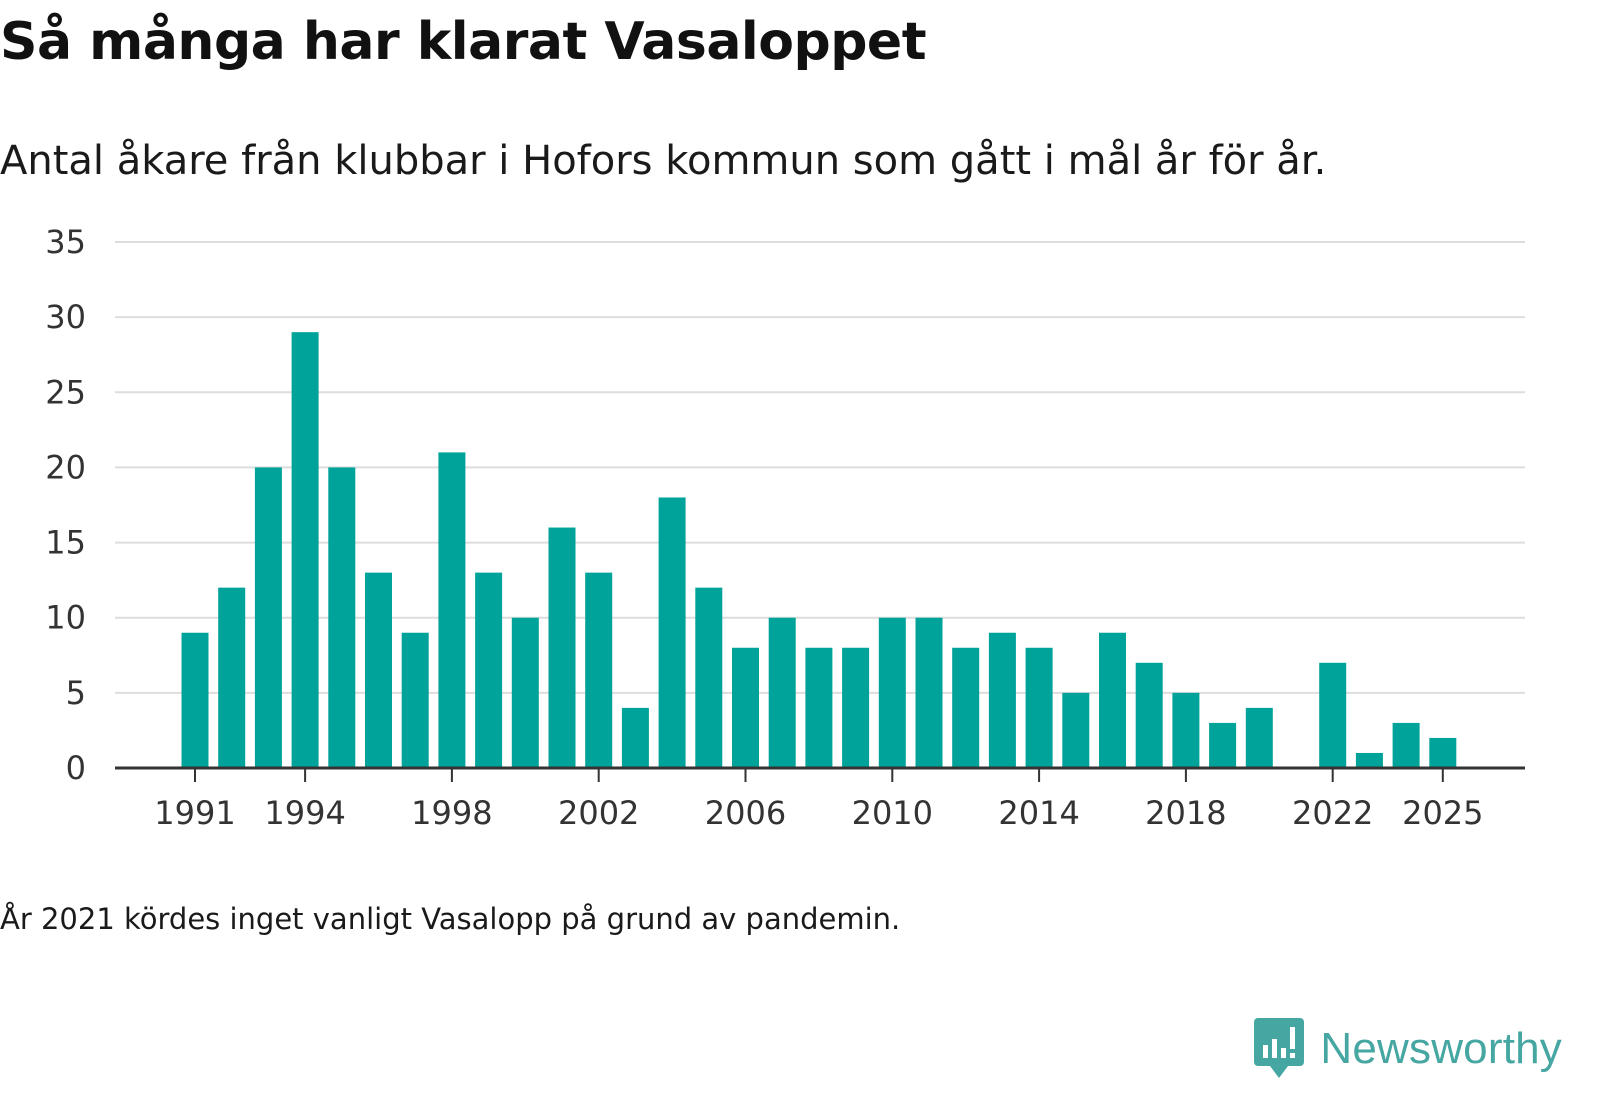 This screenshot has width=1600, height=1100. Describe the element at coordinates (892, 813) in the screenshot. I see `x-tick-label: 2010` at that location.